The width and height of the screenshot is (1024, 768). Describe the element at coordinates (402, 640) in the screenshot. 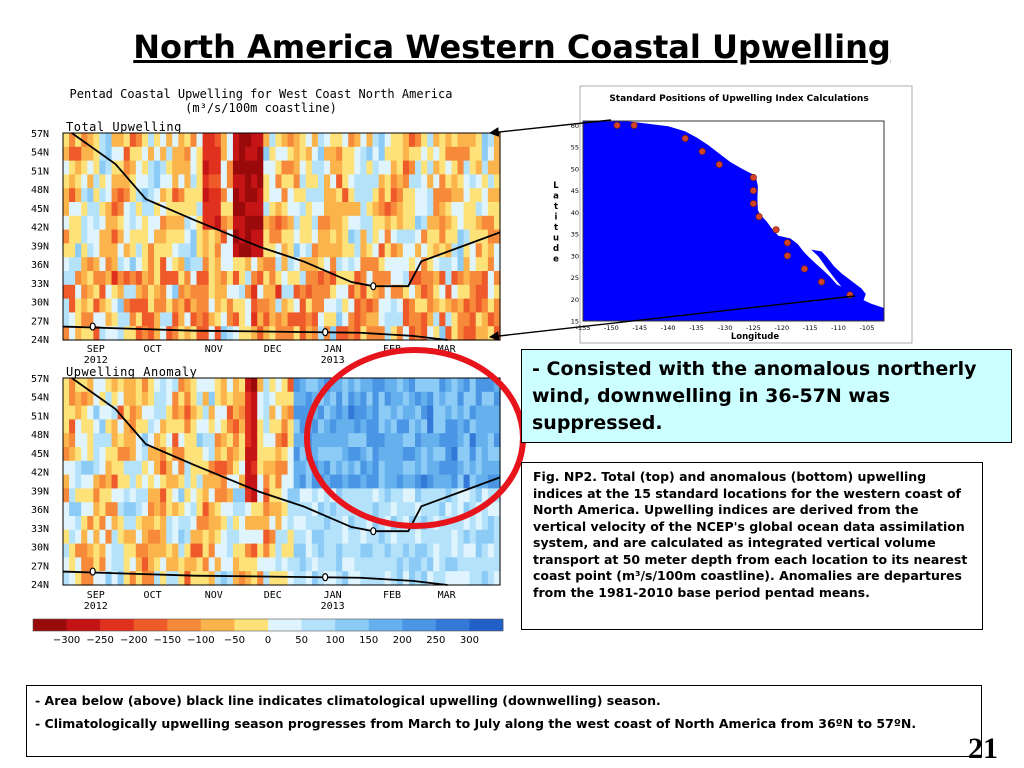

I see `colorbar-tick-label: 200` at that location.